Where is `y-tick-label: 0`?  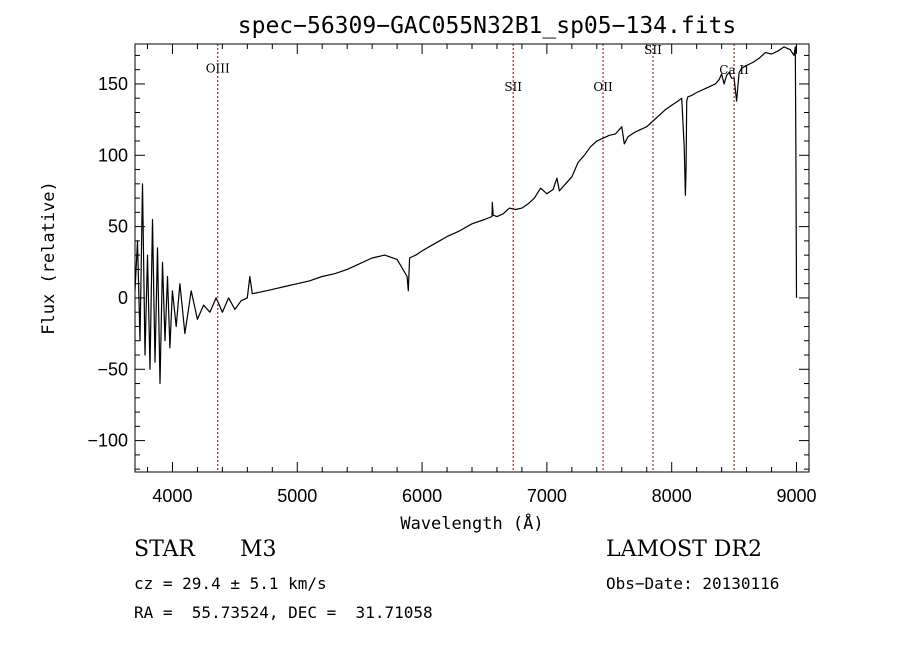 y-tick-label: 0 is located at coordinates (123, 298).